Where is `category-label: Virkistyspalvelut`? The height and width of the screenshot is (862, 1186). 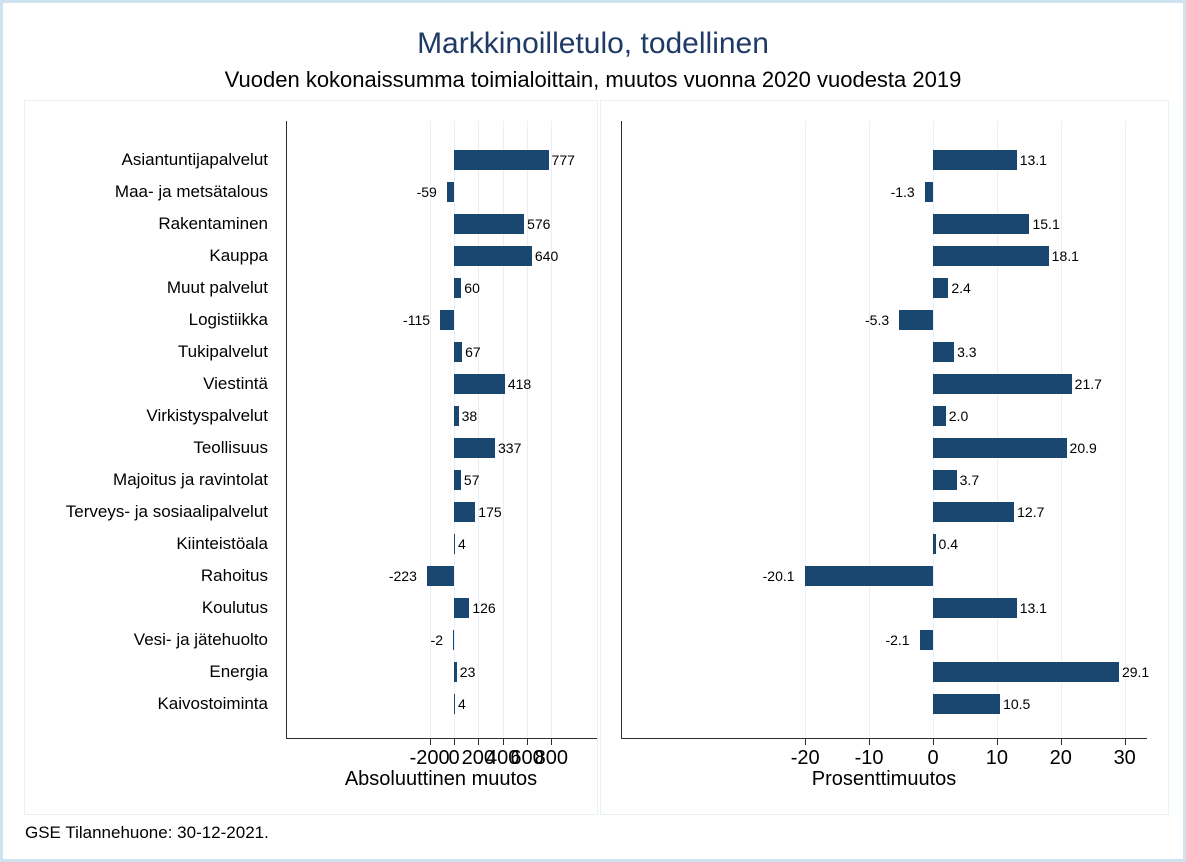
category-label: Virkistyspalvelut is located at coordinates (207, 415).